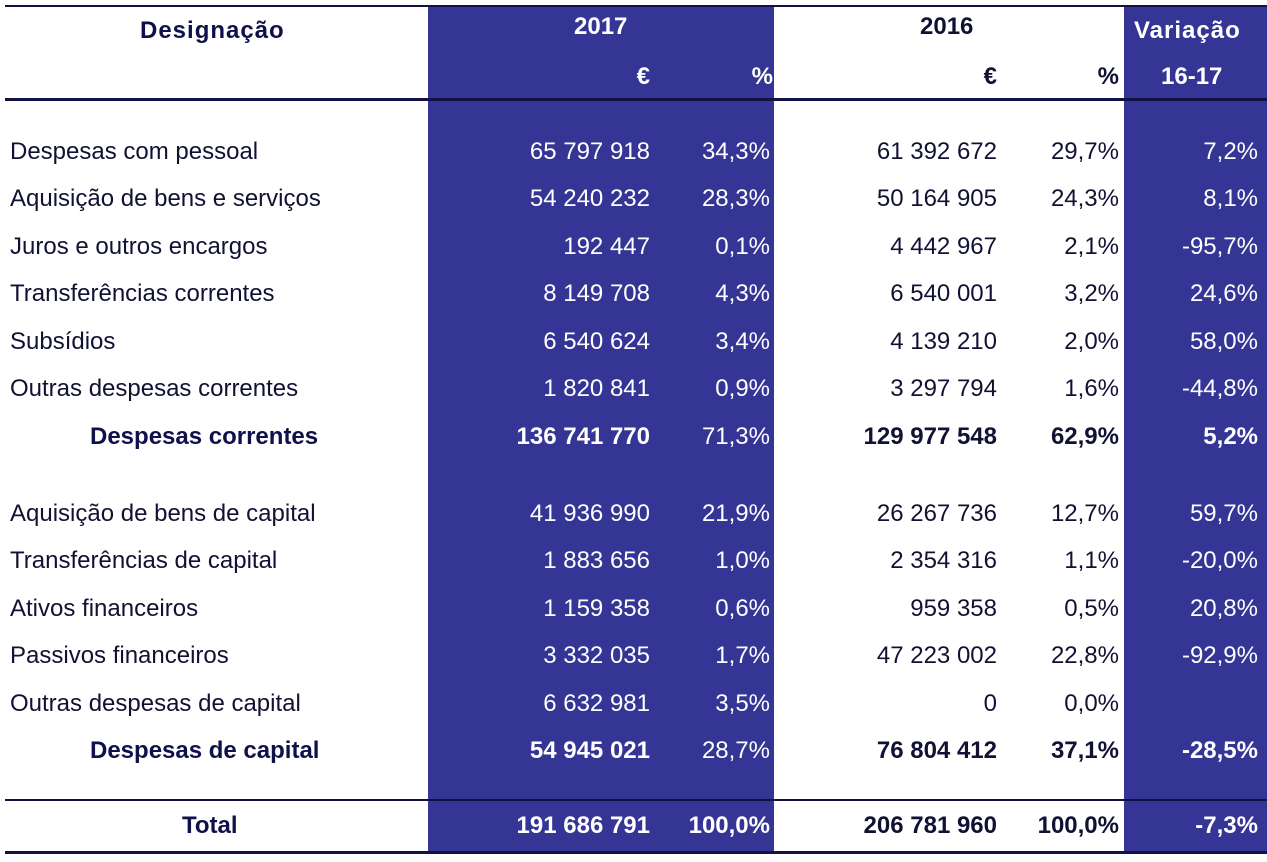  Describe the element at coordinates (953, 608) in the screenshot. I see `value-euro-2016: 959 358` at that location.